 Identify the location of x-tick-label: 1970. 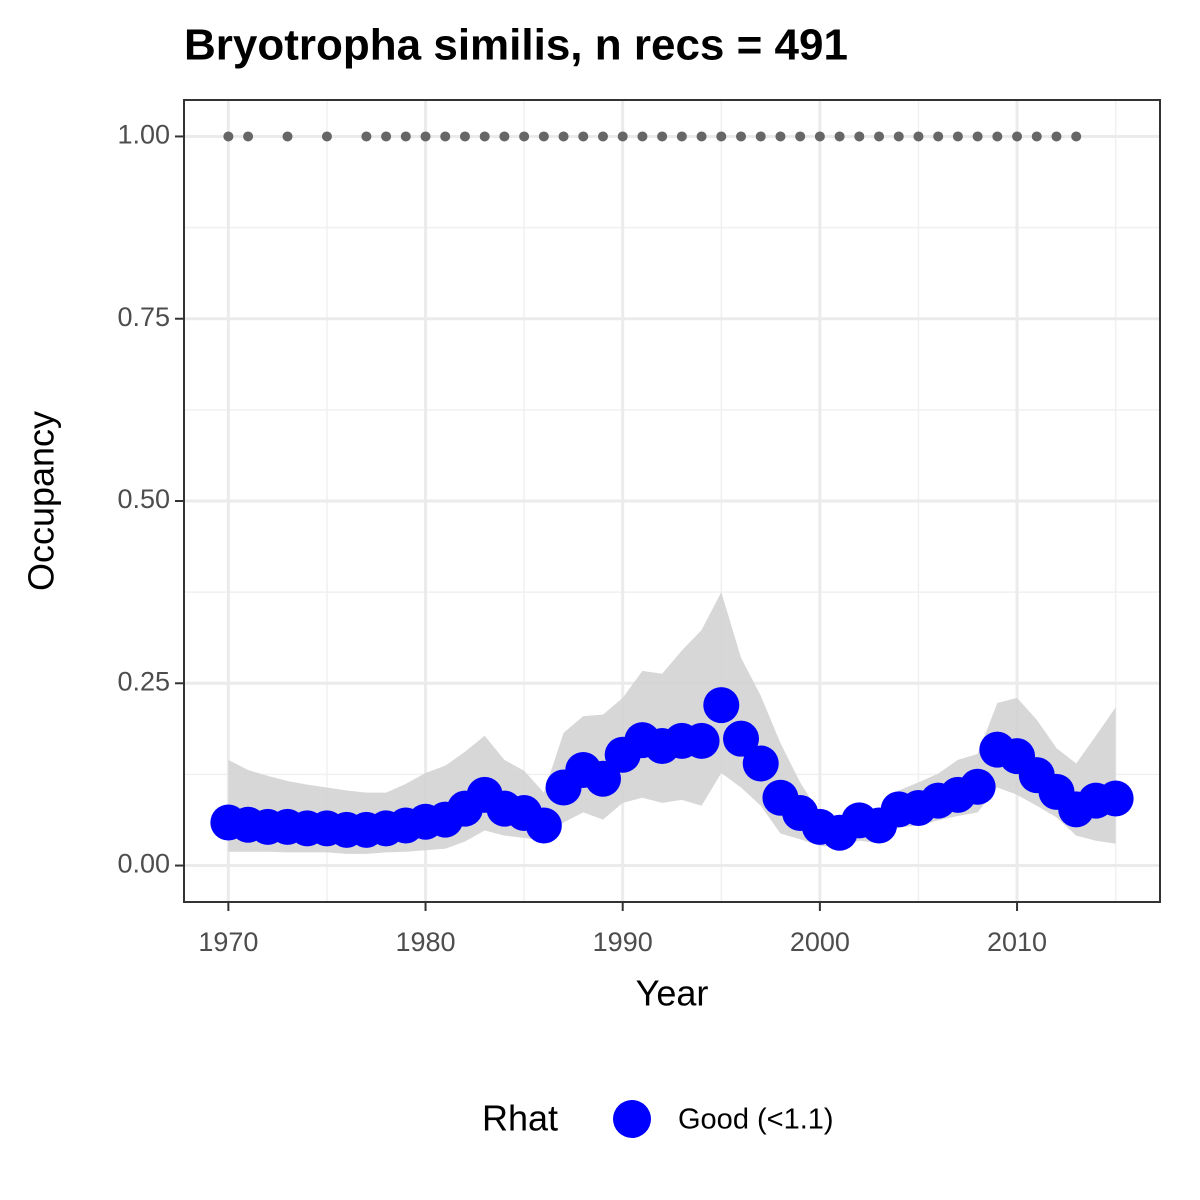
(228, 942).